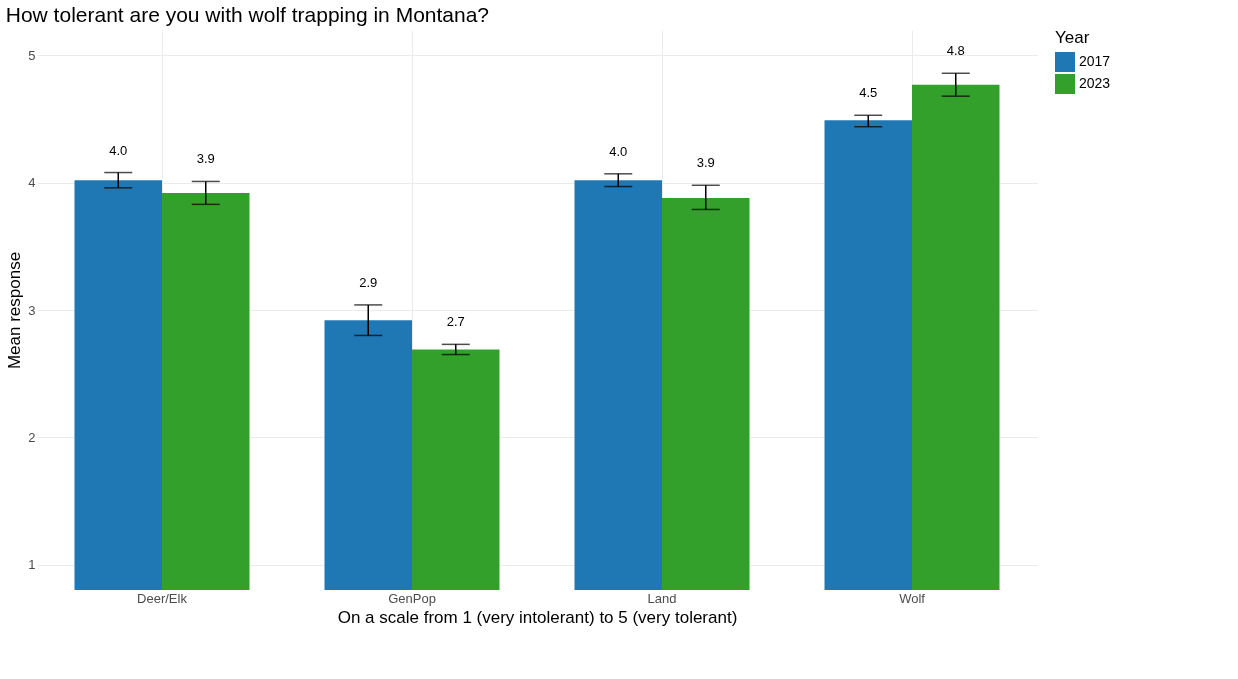 The width and height of the screenshot is (1238, 679). I want to click on x-tick-label: Land, so click(662, 598).